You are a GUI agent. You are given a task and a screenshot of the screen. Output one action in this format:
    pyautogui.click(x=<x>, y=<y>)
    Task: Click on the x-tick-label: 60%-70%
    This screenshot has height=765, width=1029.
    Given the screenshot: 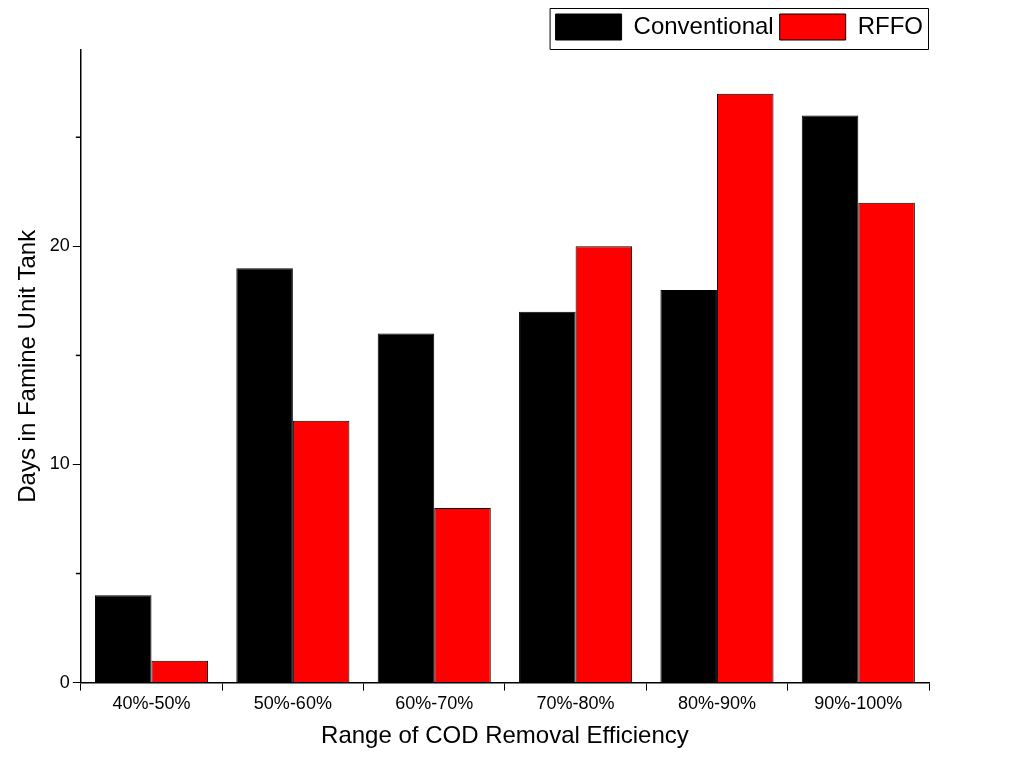 What is the action you would take?
    pyautogui.click(x=434, y=703)
    